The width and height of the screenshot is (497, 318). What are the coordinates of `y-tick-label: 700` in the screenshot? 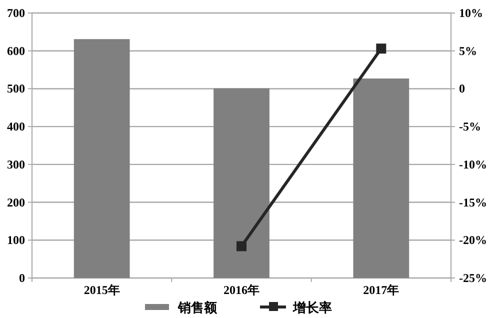 It's located at (16, 13).